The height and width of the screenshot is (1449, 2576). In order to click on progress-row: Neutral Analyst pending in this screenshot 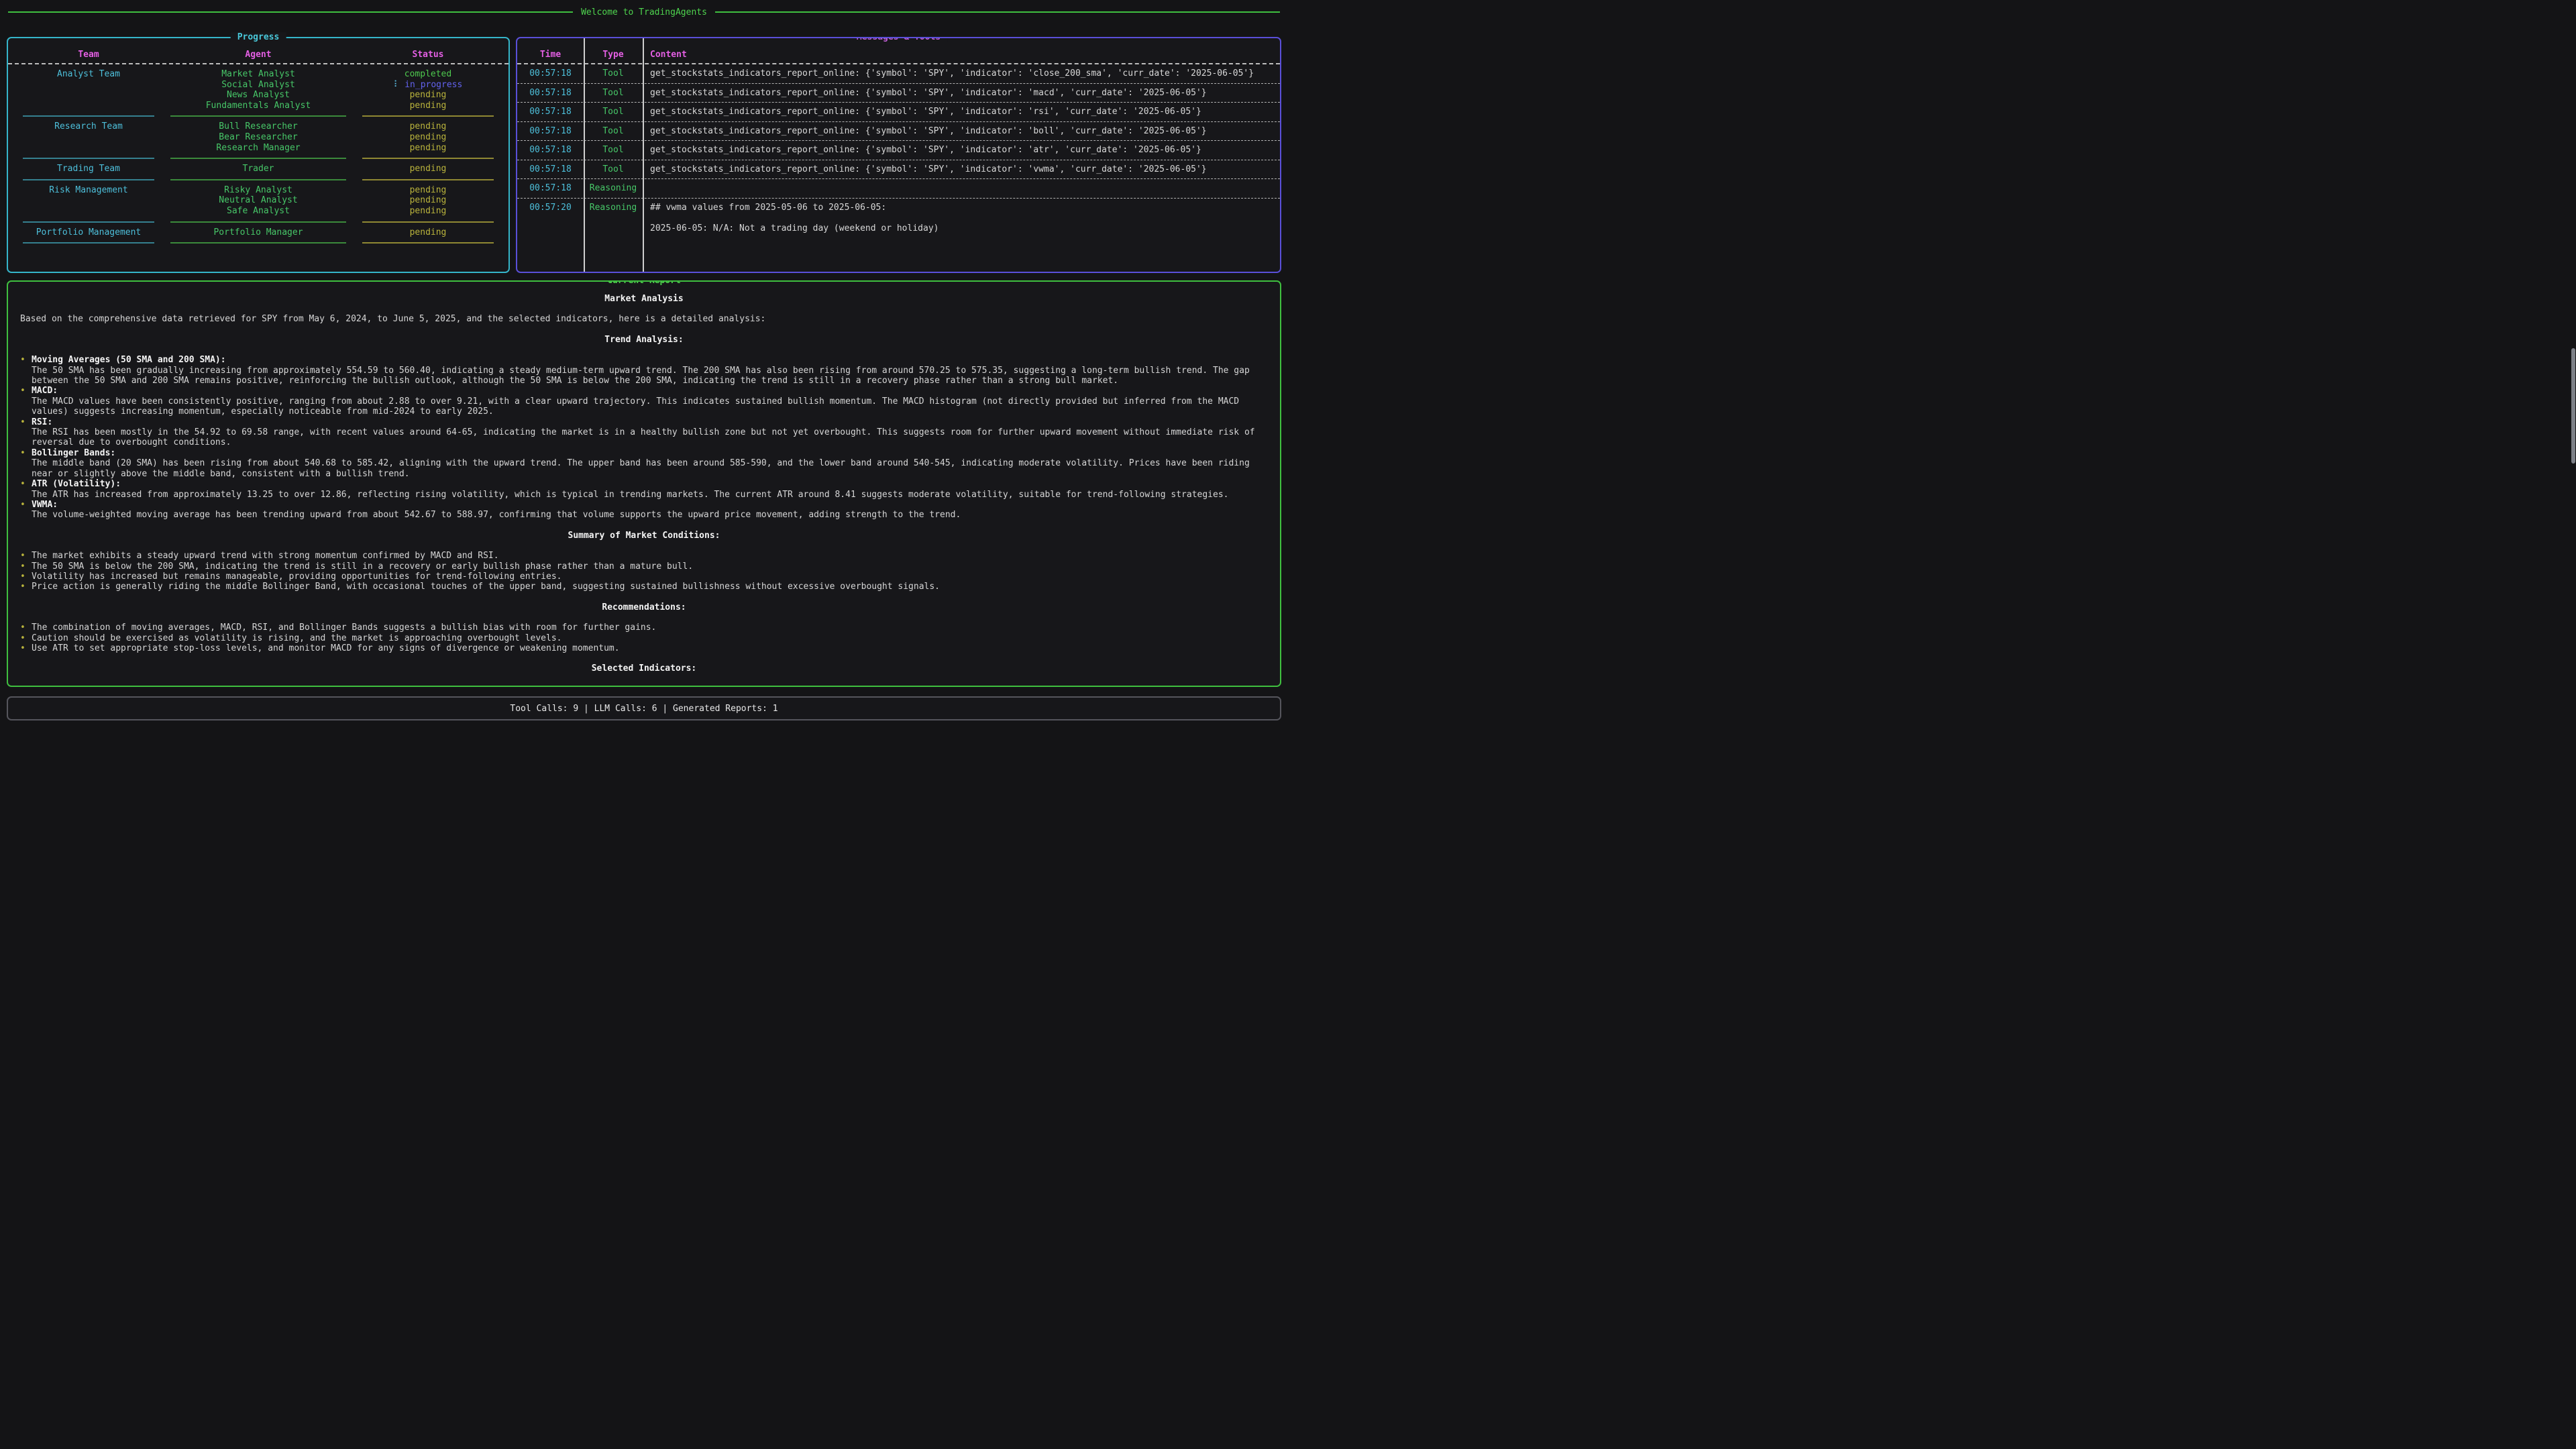, I will do `click(258, 200)`.